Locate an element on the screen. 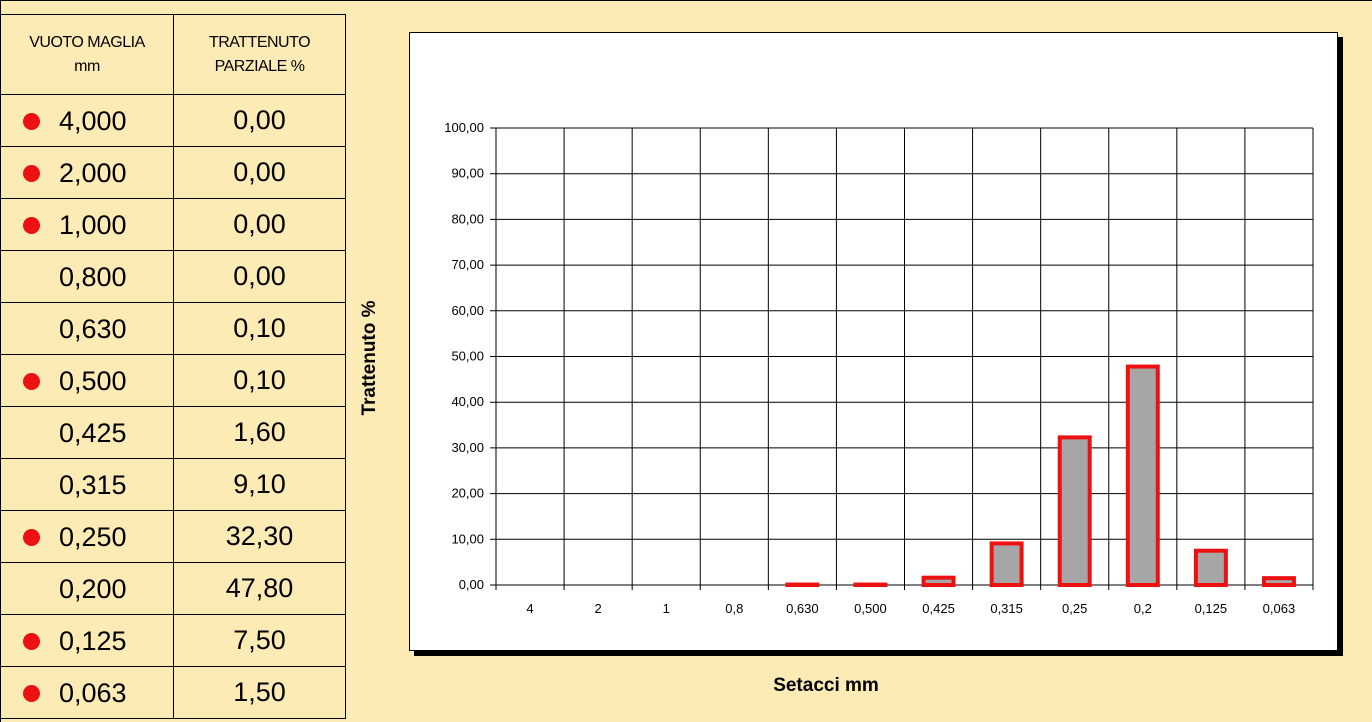 The height and width of the screenshot is (722, 1372). header-retained-partial: TRATTENUTO PARZIALE % is located at coordinates (259, 54).